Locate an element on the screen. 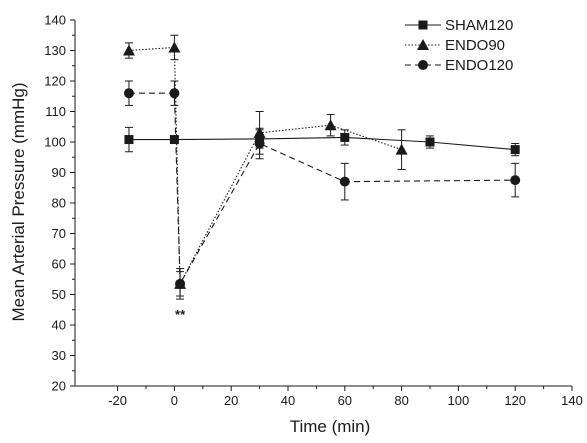 The image size is (587, 443). legend-item-sham120: SHAM120 is located at coordinates (459, 25).